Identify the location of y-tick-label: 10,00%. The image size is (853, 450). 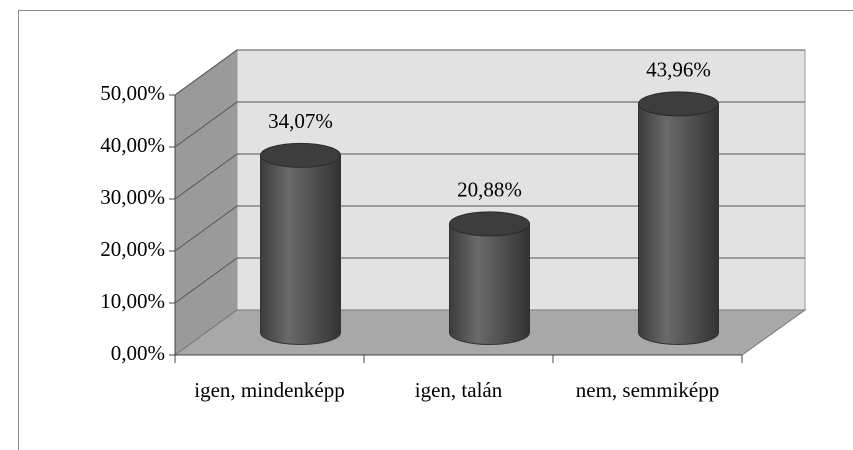
(132, 301).